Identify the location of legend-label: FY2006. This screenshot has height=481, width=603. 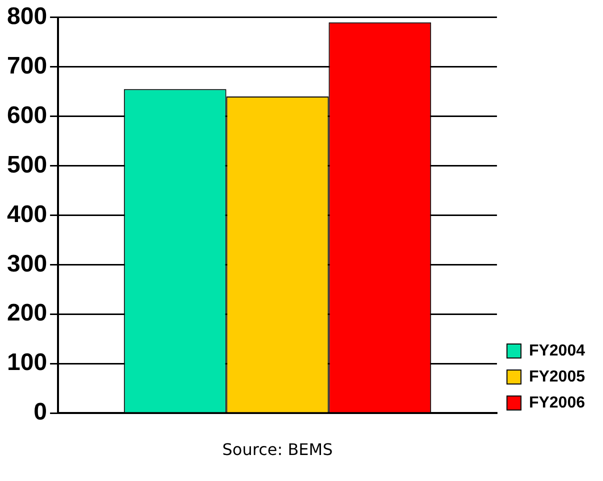
(557, 403).